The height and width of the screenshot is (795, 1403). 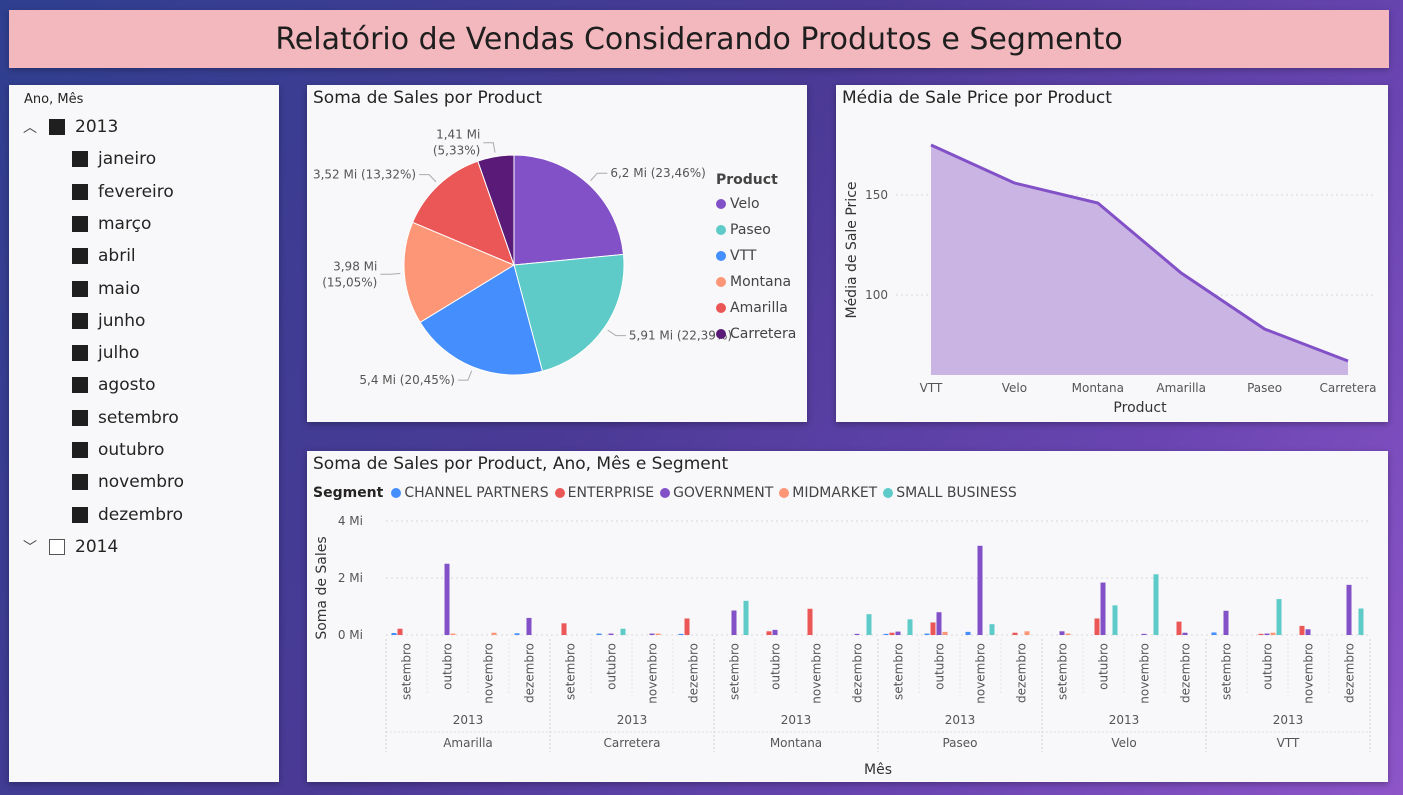 What do you see at coordinates (756, 256) in the screenshot?
I see `pie-legend-item-vtt: VTT` at bounding box center [756, 256].